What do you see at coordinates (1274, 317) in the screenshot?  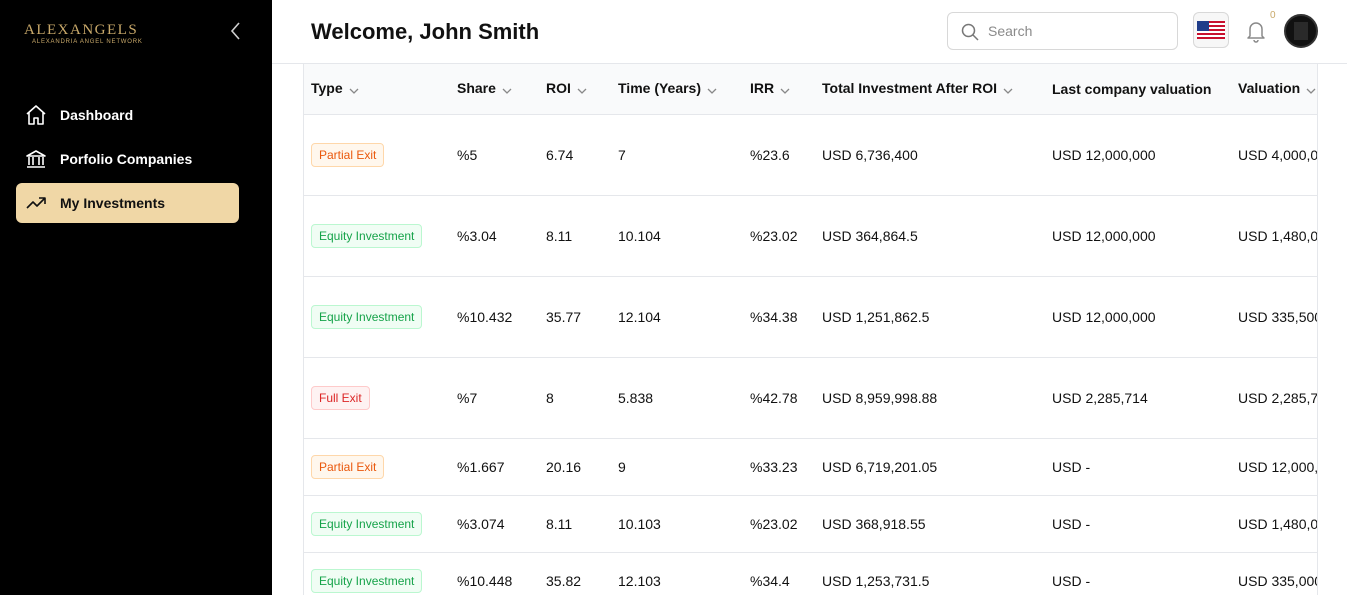 I see `valuation-cell: USD 335,500` at bounding box center [1274, 317].